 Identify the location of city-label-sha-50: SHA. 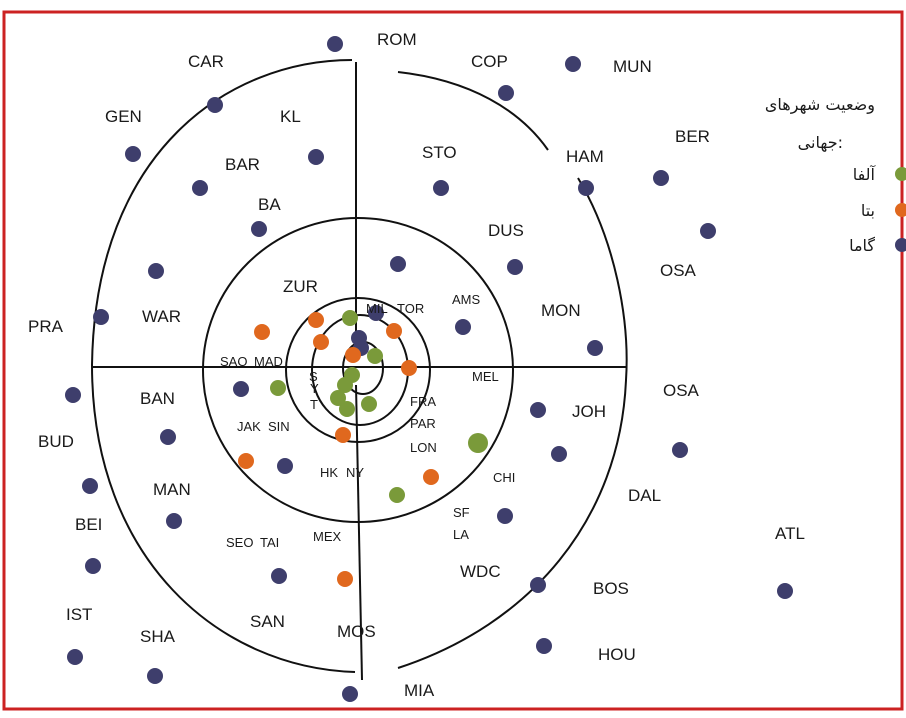
(158, 636).